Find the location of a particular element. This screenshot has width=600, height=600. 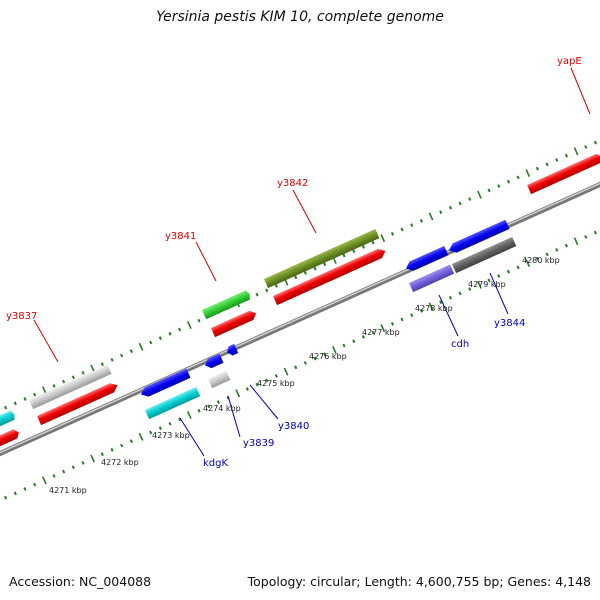

scale-tick-label: 4277 kbp is located at coordinates (381, 332).